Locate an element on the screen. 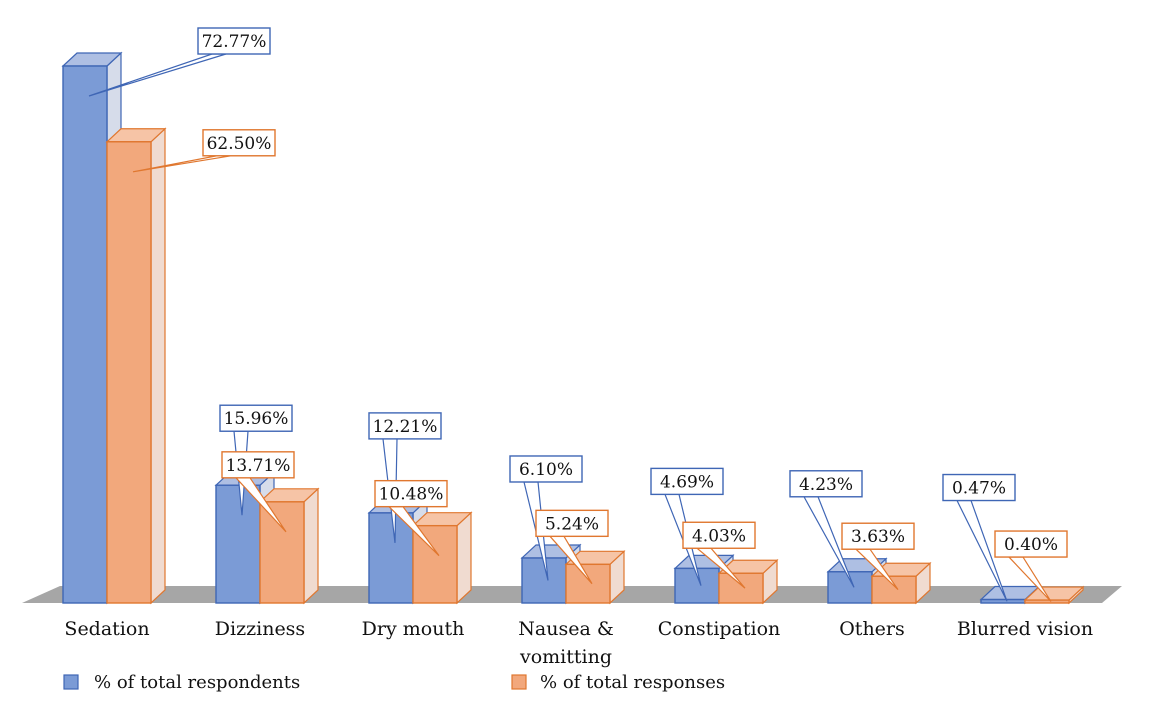 This screenshot has height=707, width=1152. data-label-responses-4: 4.03% is located at coordinates (719, 555).